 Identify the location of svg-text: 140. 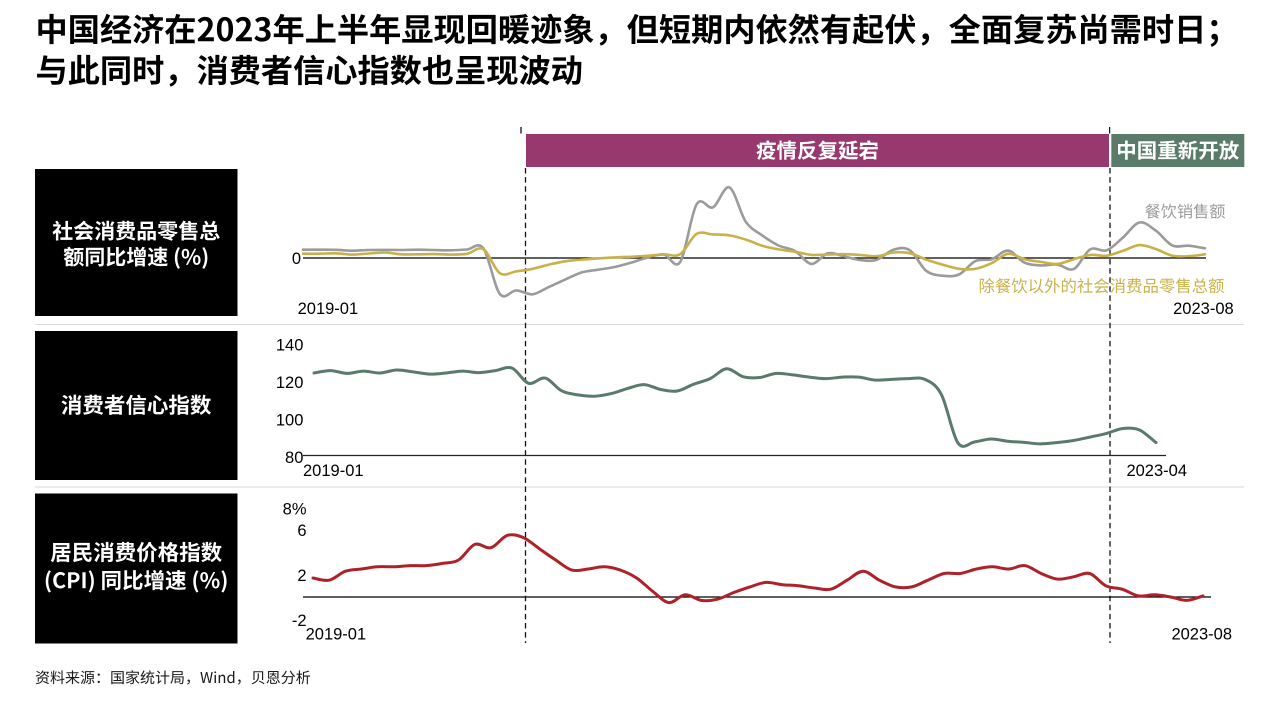
(290, 345).